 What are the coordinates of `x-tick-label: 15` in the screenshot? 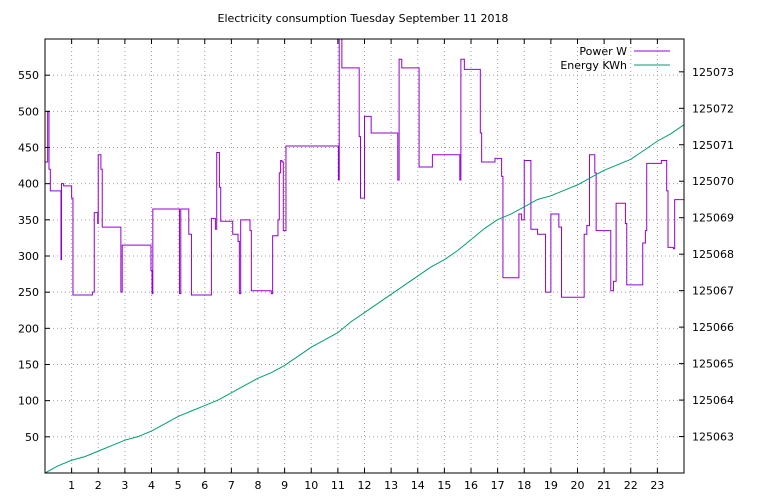 It's located at (444, 485).